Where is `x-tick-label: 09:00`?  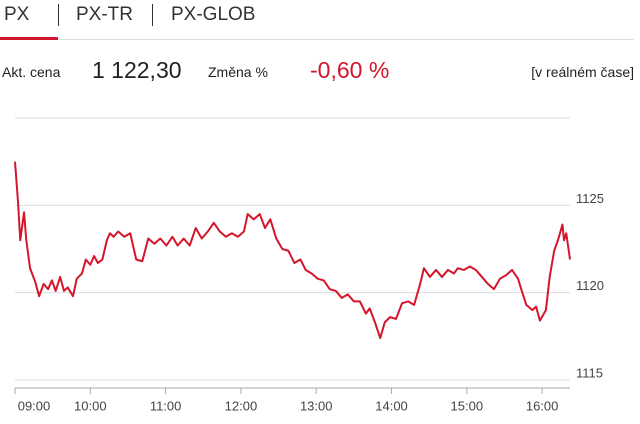 x-tick-label: 09:00 is located at coordinates (34, 405).